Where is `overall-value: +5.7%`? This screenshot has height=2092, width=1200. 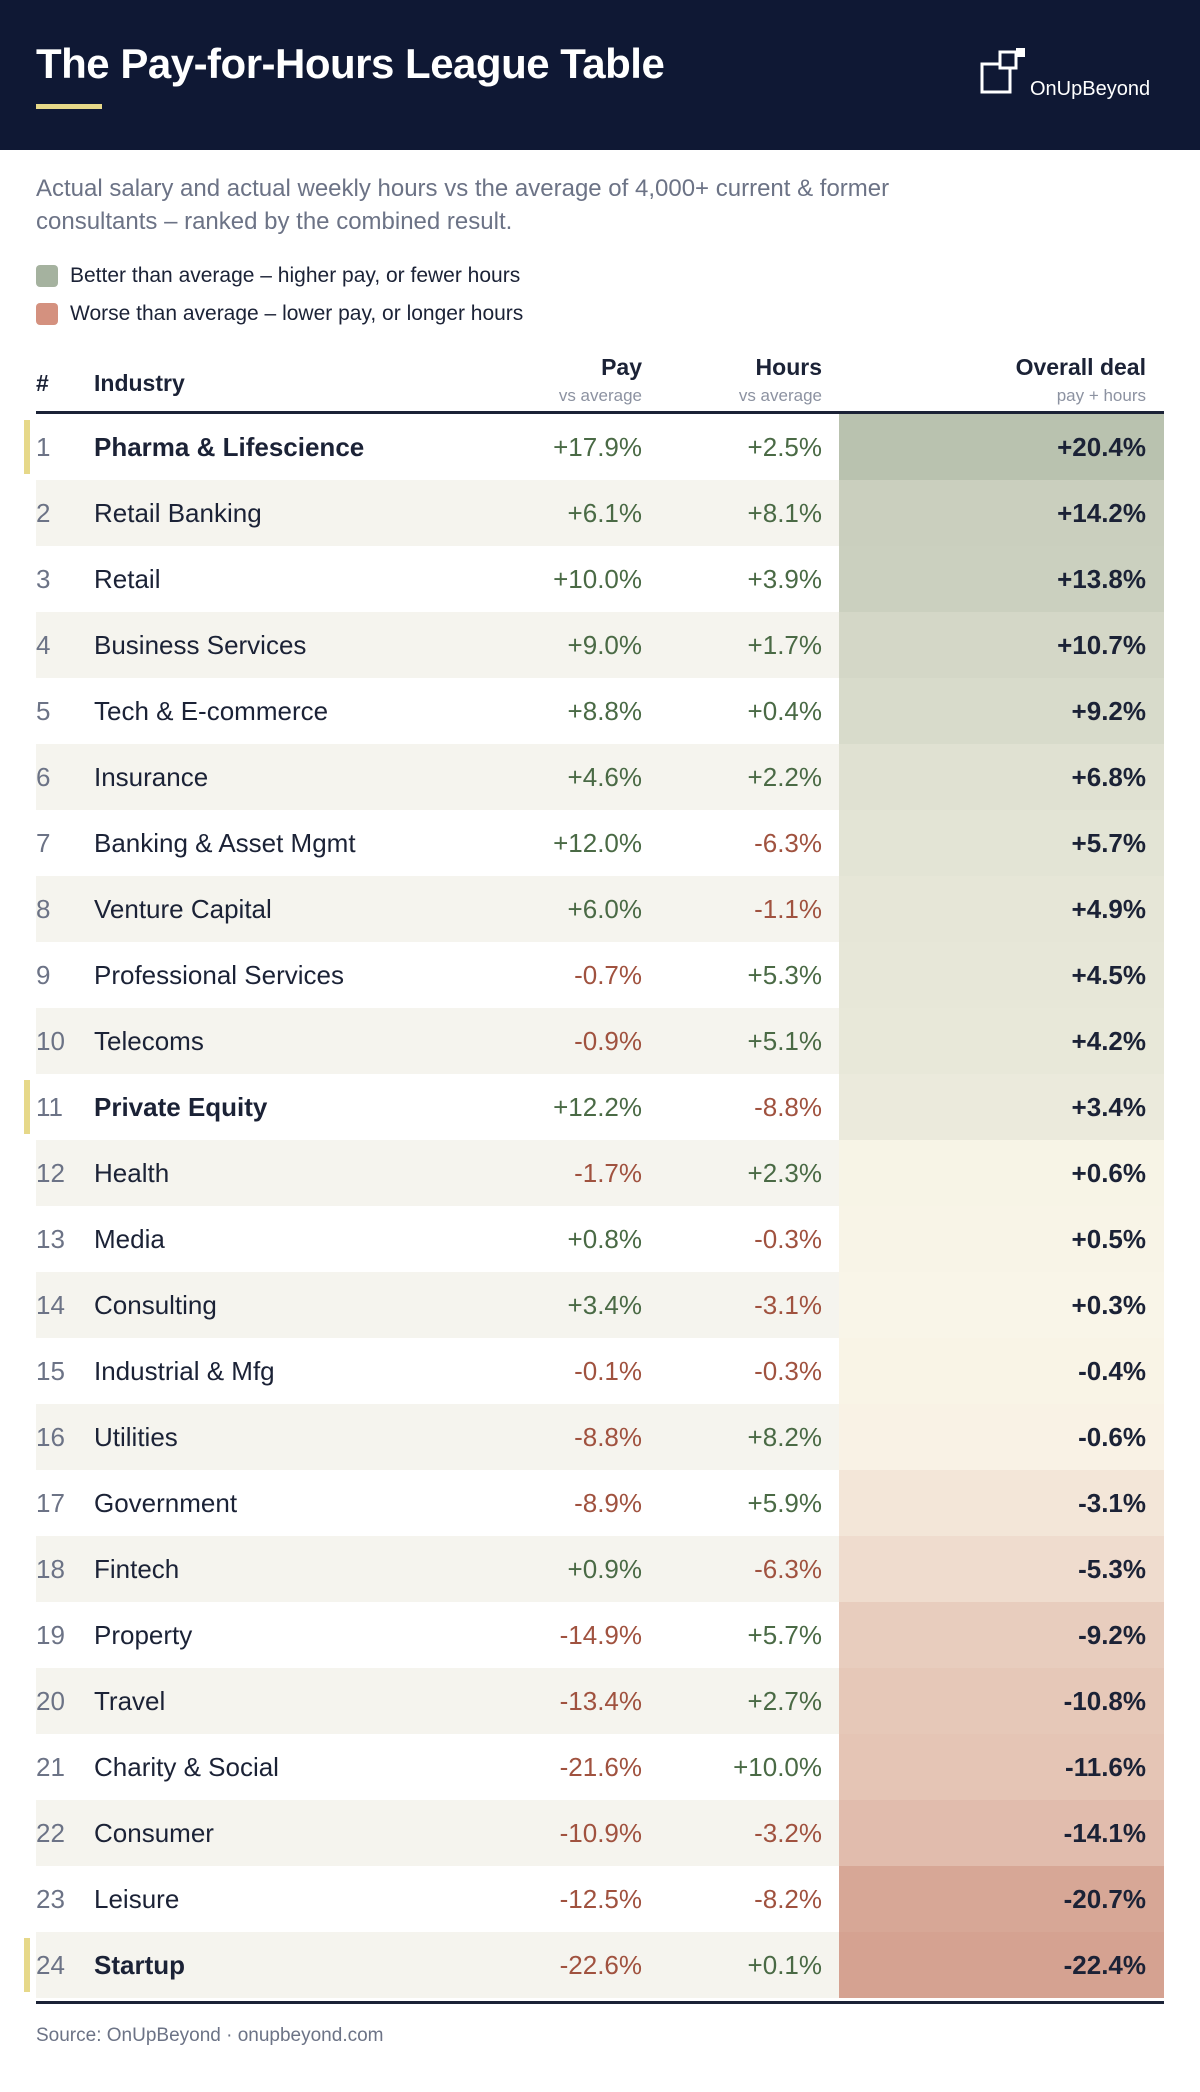 overall-value: +5.7% is located at coordinates (1108, 843).